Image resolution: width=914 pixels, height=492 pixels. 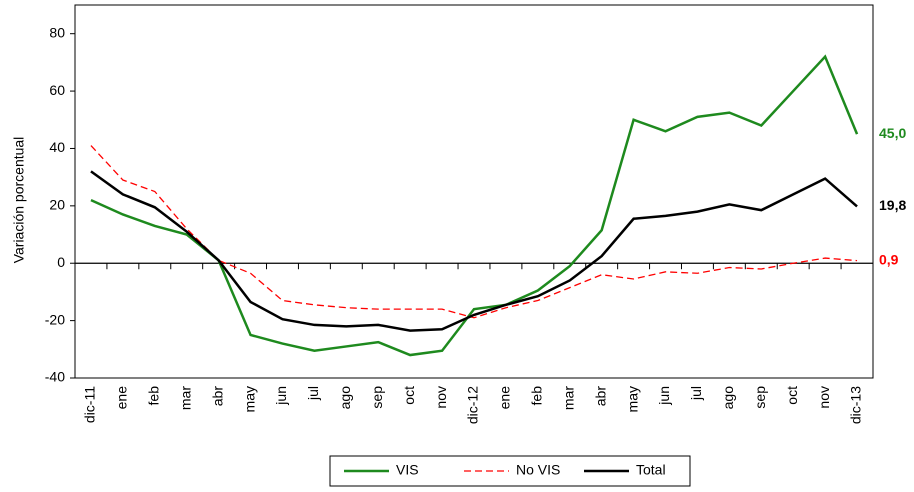 I want to click on y-tick-label: 80, so click(x=57, y=32).